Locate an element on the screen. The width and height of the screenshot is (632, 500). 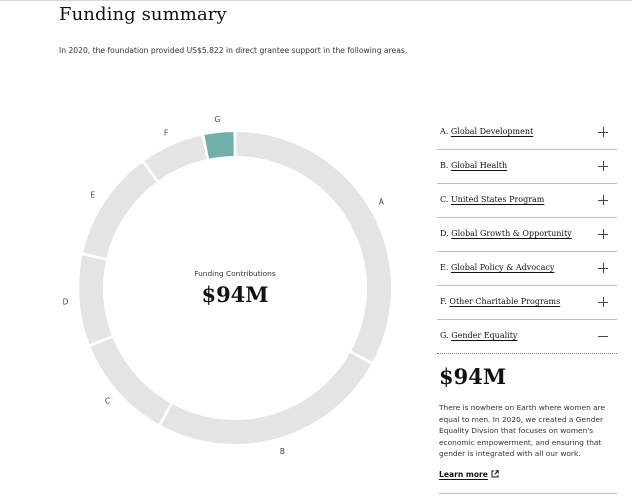
accordion-item-united-states-program: C. United States Program is located at coordinates (527, 201).